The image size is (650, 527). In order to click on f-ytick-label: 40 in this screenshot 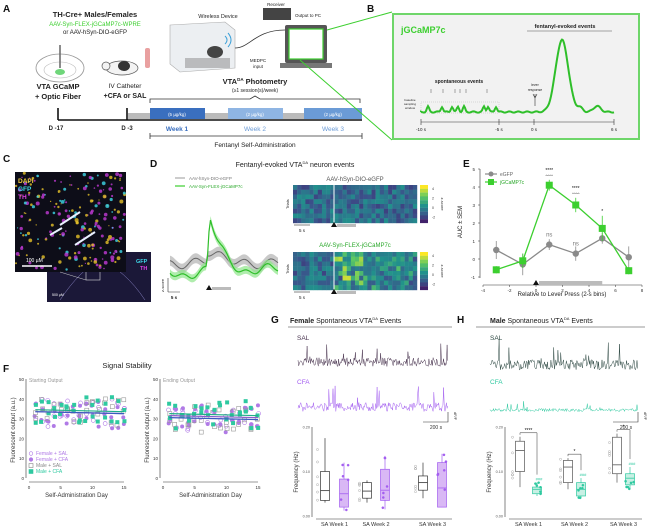, I will do `click(22, 399)`.